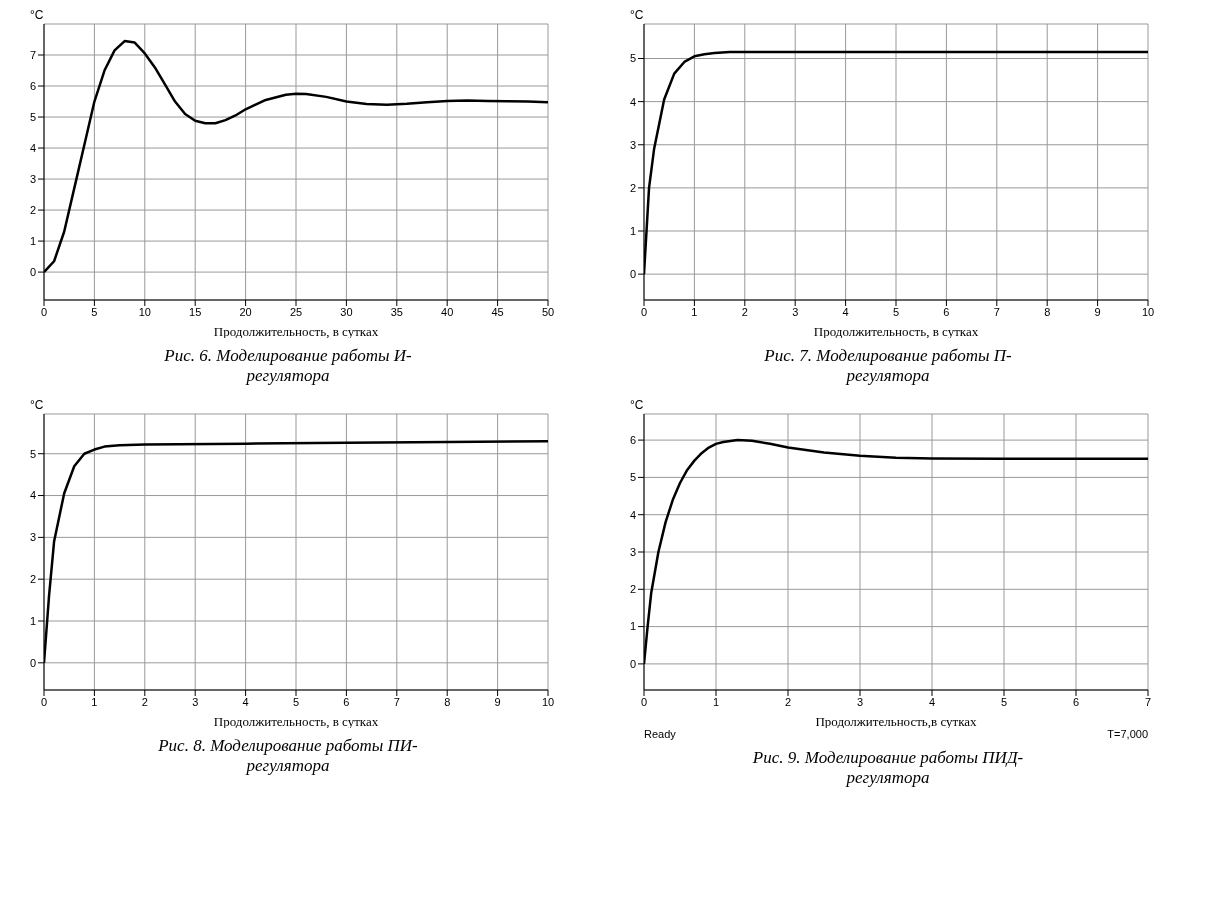 This screenshot has width=1205, height=911. Describe the element at coordinates (245, 311) in the screenshot. I see `x-tick-label: 20` at that location.